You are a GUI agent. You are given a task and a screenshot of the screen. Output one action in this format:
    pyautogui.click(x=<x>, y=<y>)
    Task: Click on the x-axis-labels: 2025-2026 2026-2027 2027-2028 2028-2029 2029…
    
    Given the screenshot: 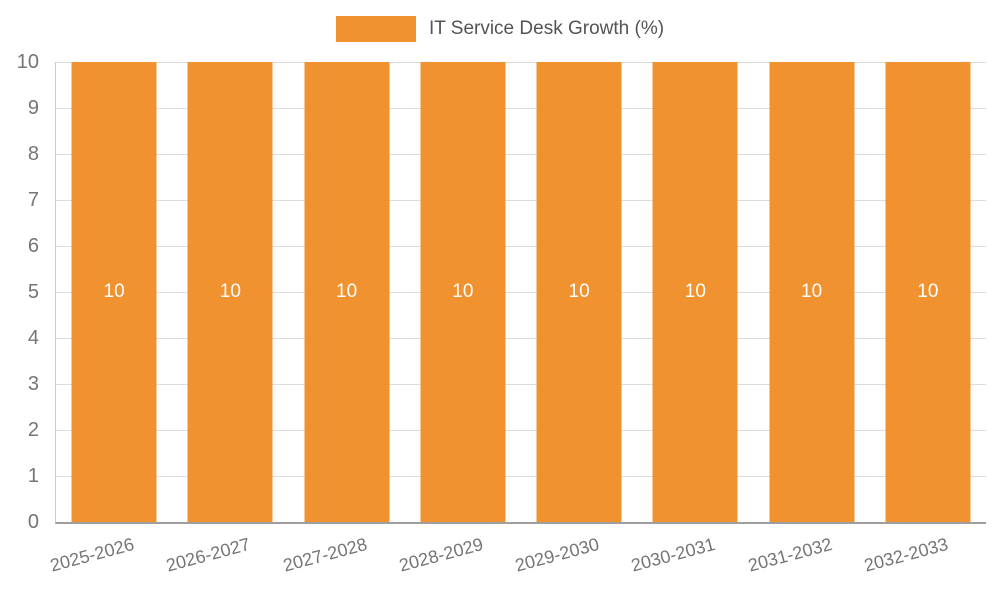 What is the action you would take?
    pyautogui.click(x=516, y=561)
    